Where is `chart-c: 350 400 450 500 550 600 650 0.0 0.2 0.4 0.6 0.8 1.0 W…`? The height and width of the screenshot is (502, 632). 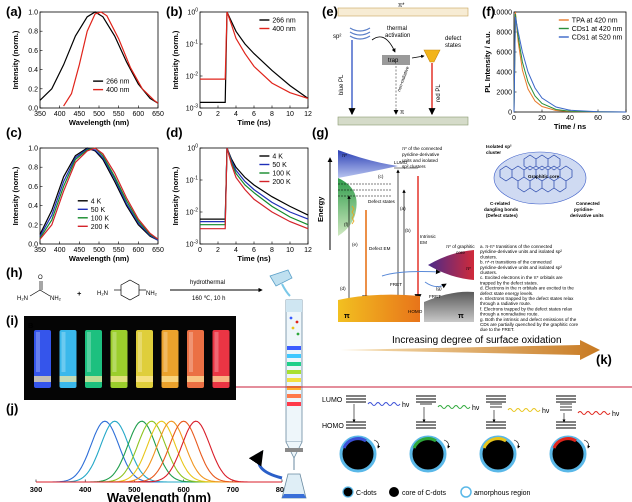
chart-c: 350 400 450 500 550 600 650 0.0 0.2 0.4 0.6 0.8 1.0 W… is located at coordinates (87, 205).